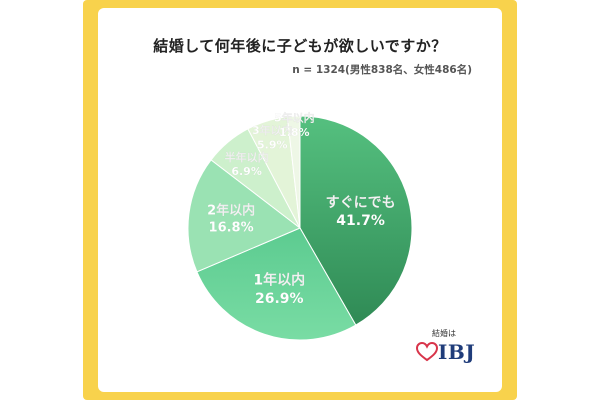  Describe the element at coordinates (361, 203) in the screenshot. I see `slice-label-1: すぐにでも` at that location.